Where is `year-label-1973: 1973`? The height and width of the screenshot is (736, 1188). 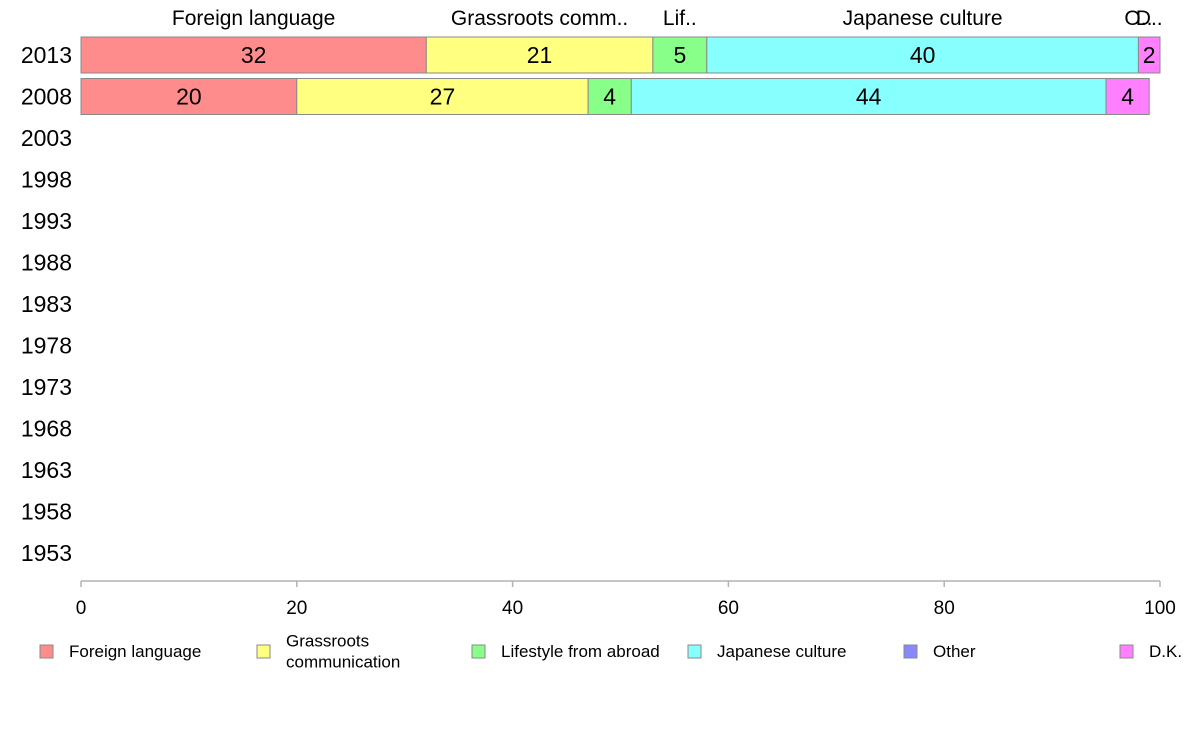
year-label-1973: 1973 is located at coordinates (46, 387).